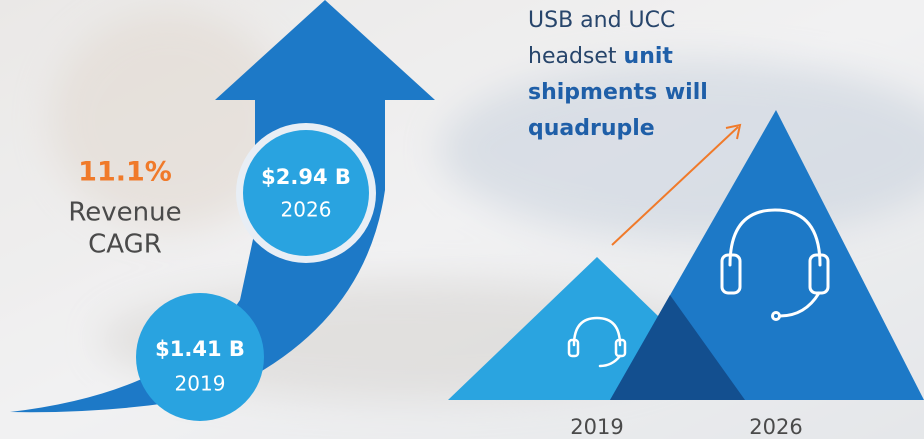 This screenshot has width=924, height=439. What do you see at coordinates (675, 186) in the screenshot?
I see `trend-arrow` at bounding box center [675, 186].